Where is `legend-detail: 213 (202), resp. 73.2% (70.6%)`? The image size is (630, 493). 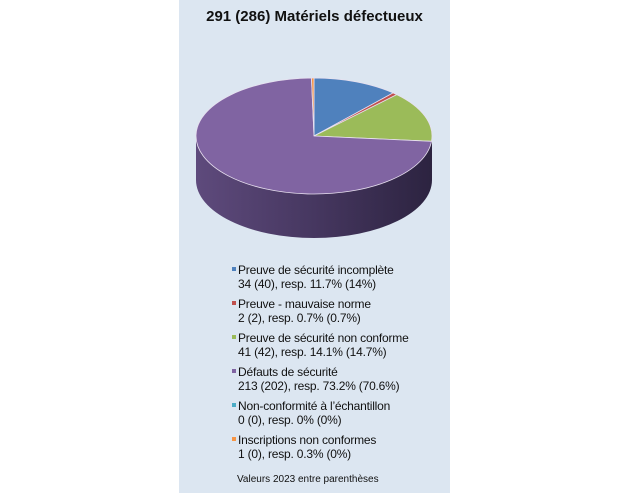
legend-detail: 213 (202), resp. 73.2% (70.6%) is located at coordinates (319, 386).